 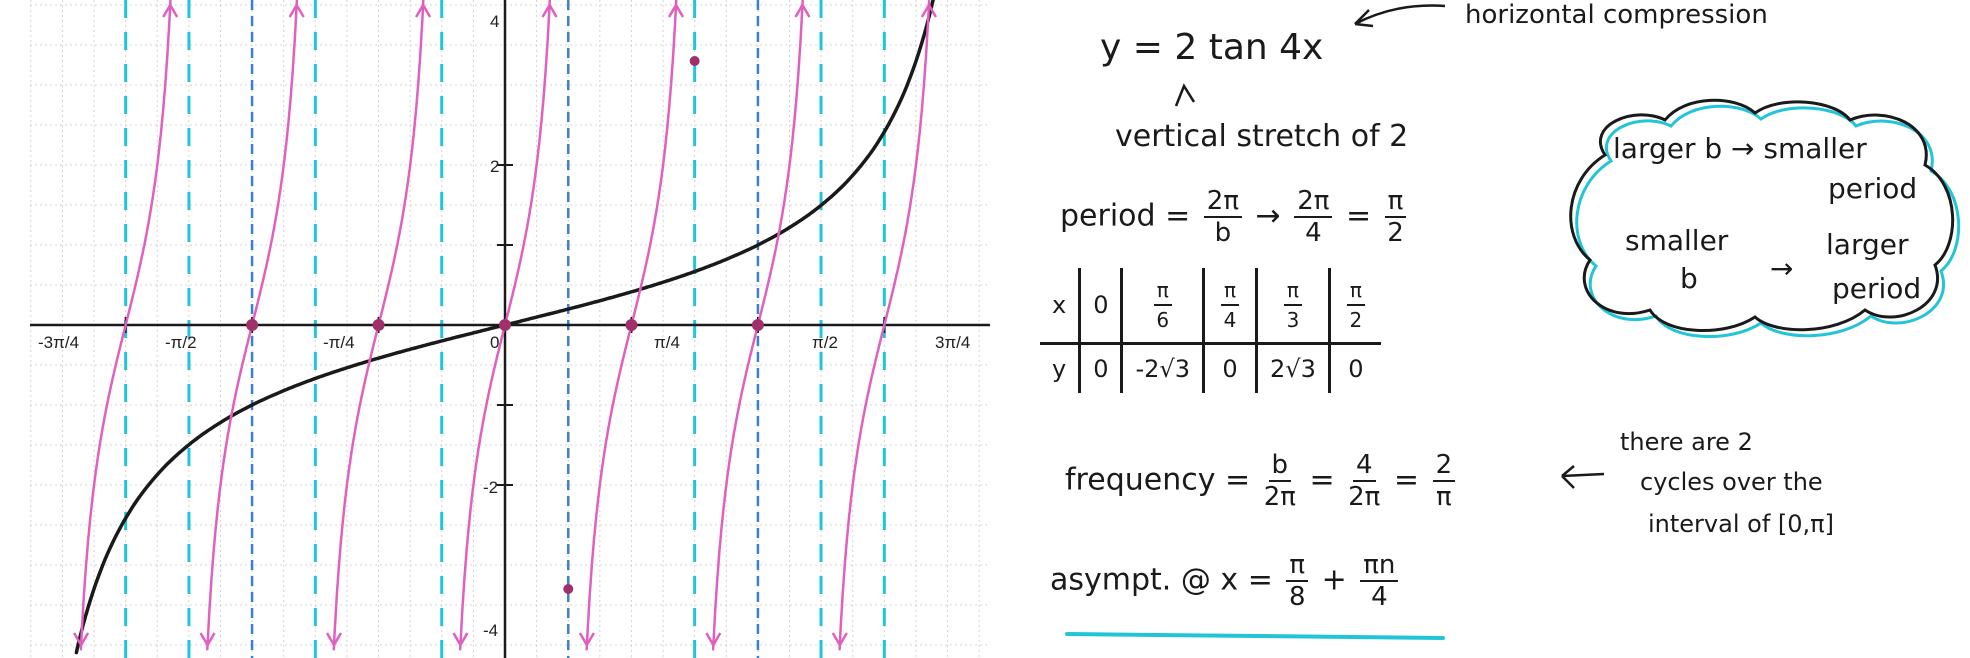 What do you see at coordinates (1060, 306) in the screenshot?
I see `table-header-cell: x` at bounding box center [1060, 306].